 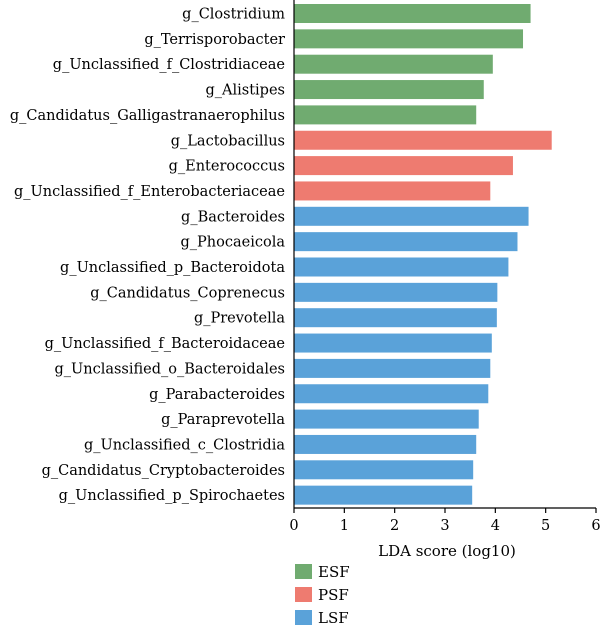 What do you see at coordinates (395, 318) in the screenshot?
I see `bar-g-prevotella` at bounding box center [395, 318].